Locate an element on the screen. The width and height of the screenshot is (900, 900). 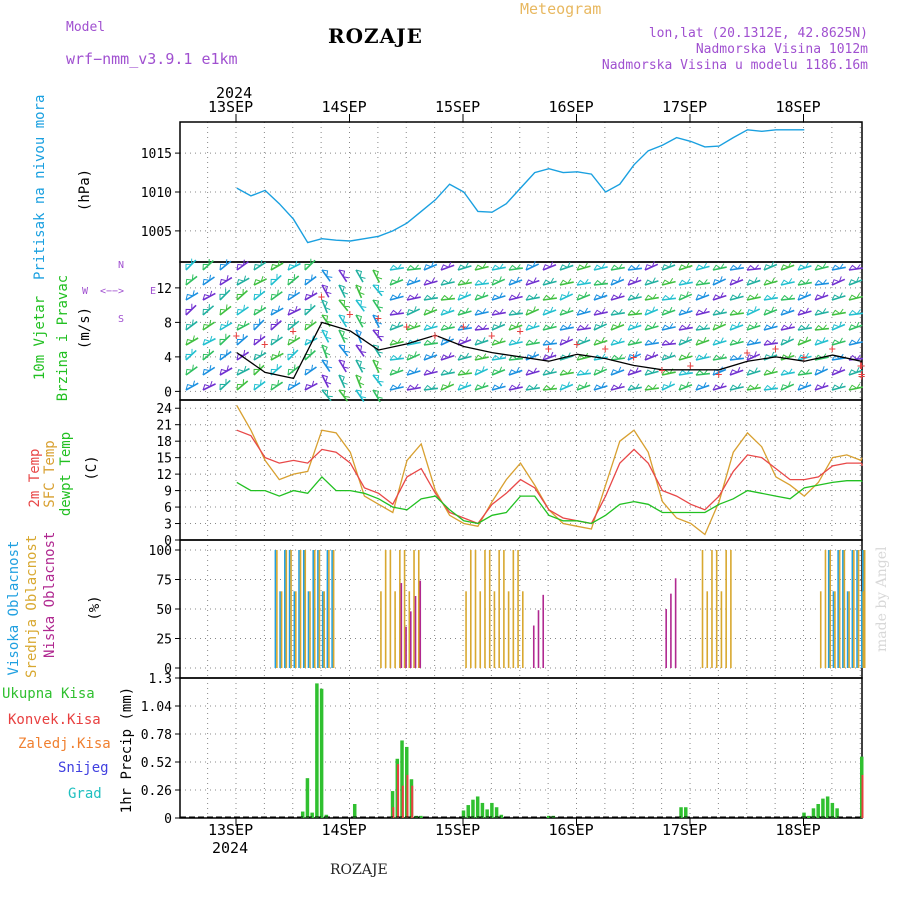
sfc-temp-line is located at coordinates (549, 470).